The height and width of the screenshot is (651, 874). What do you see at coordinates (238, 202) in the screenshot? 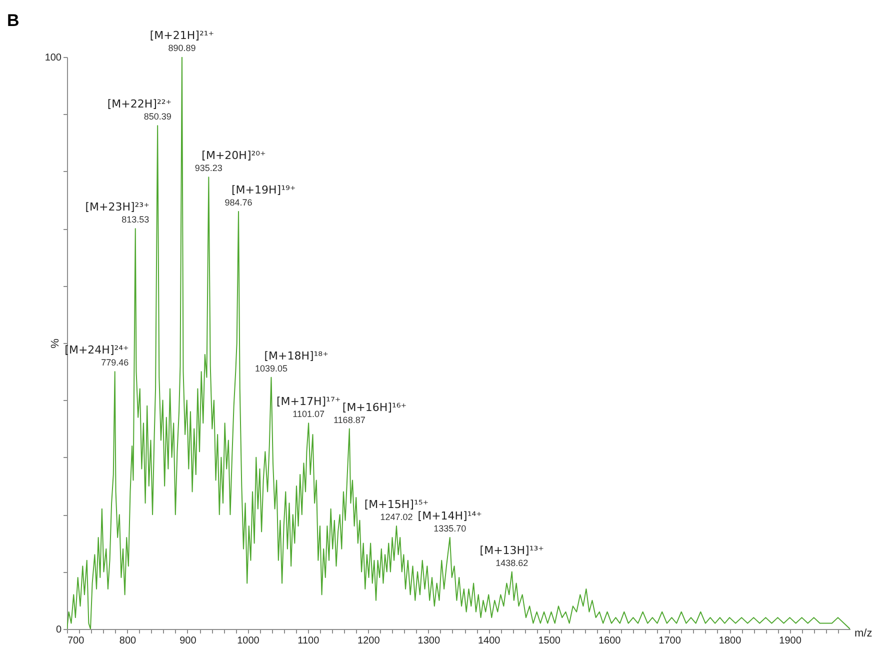
I see `annotation: 984.76` at bounding box center [238, 202].